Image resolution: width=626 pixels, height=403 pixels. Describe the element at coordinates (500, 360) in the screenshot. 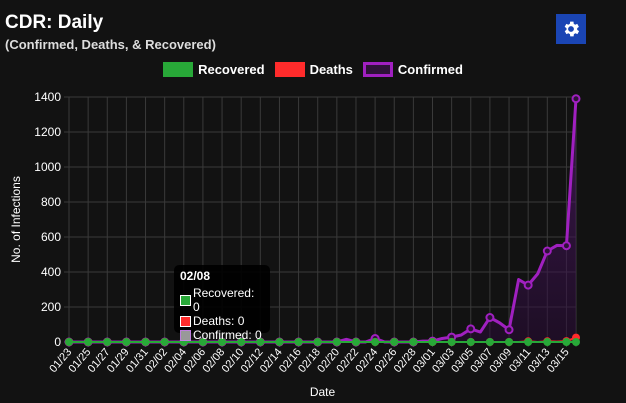

I see `x-tick-label: 03/09` at that location.